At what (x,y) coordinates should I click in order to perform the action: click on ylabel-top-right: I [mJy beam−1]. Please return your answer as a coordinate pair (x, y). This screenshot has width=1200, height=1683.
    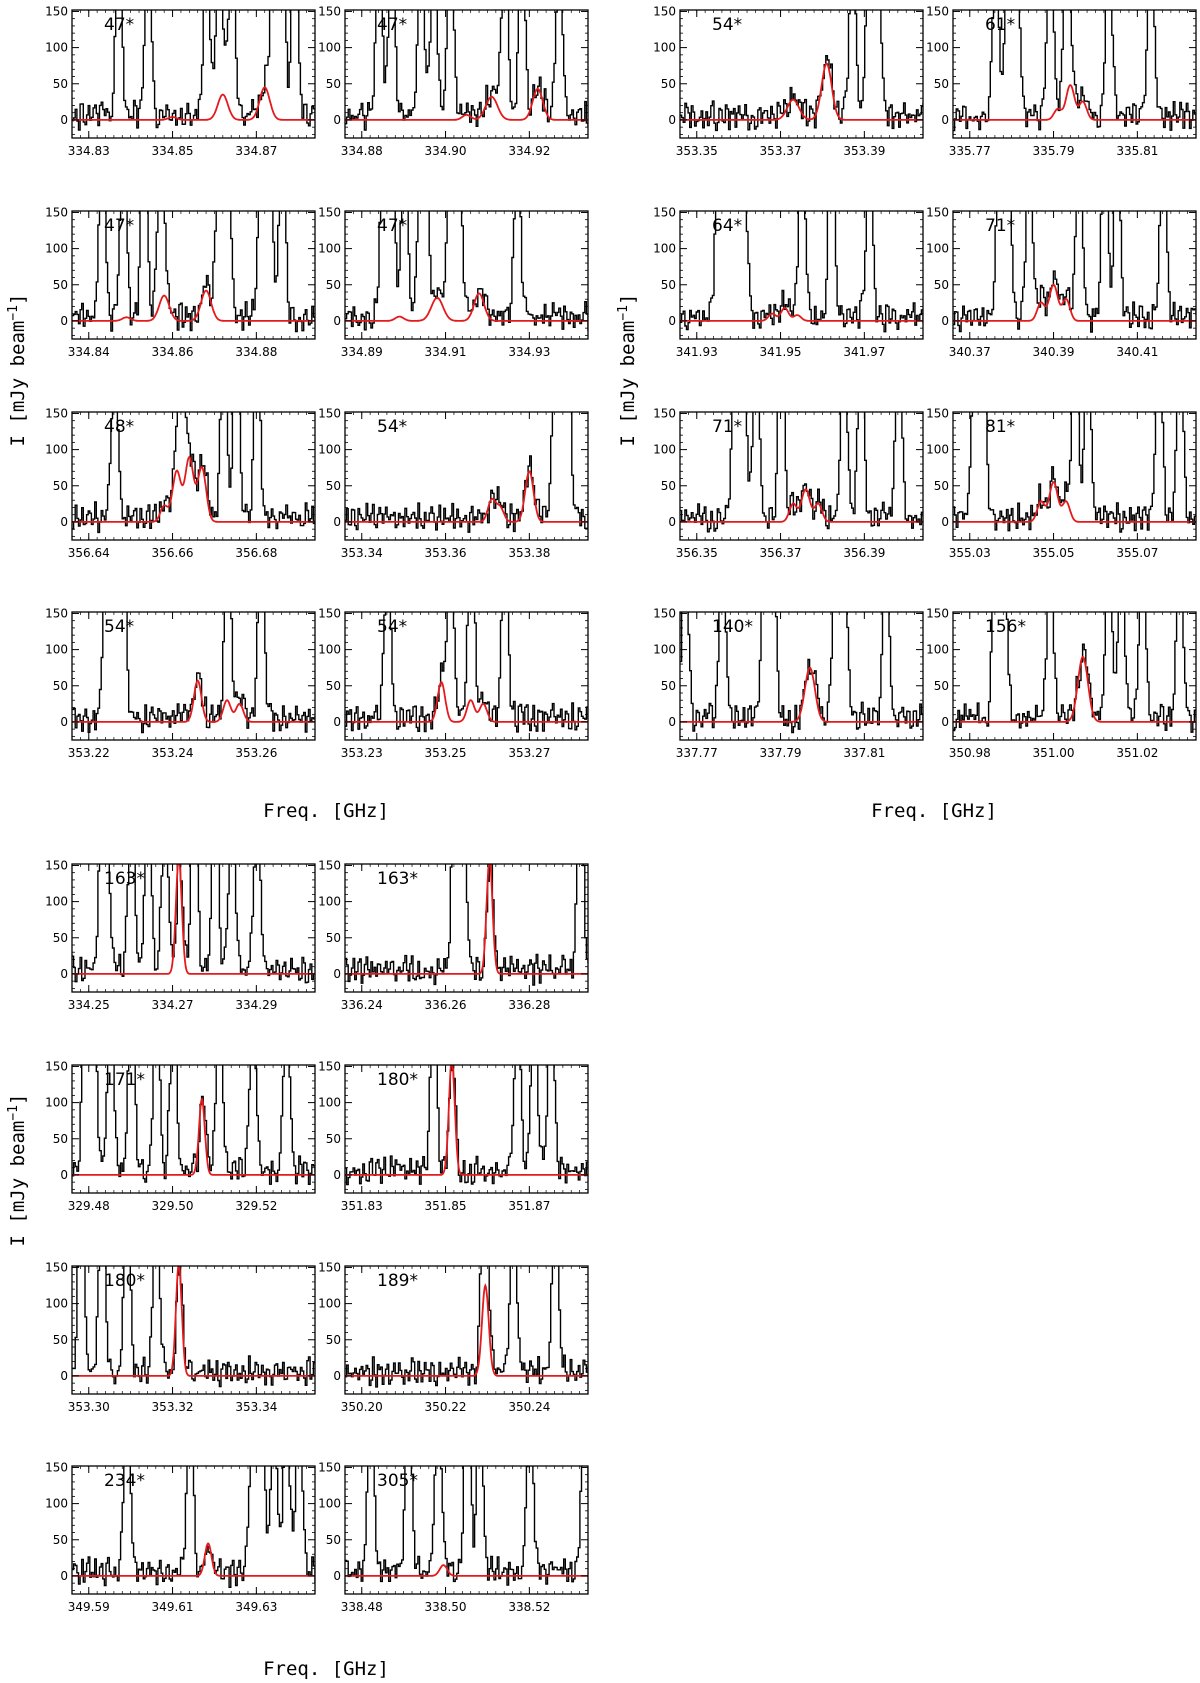
    Looking at the image, I should click on (627, 370).